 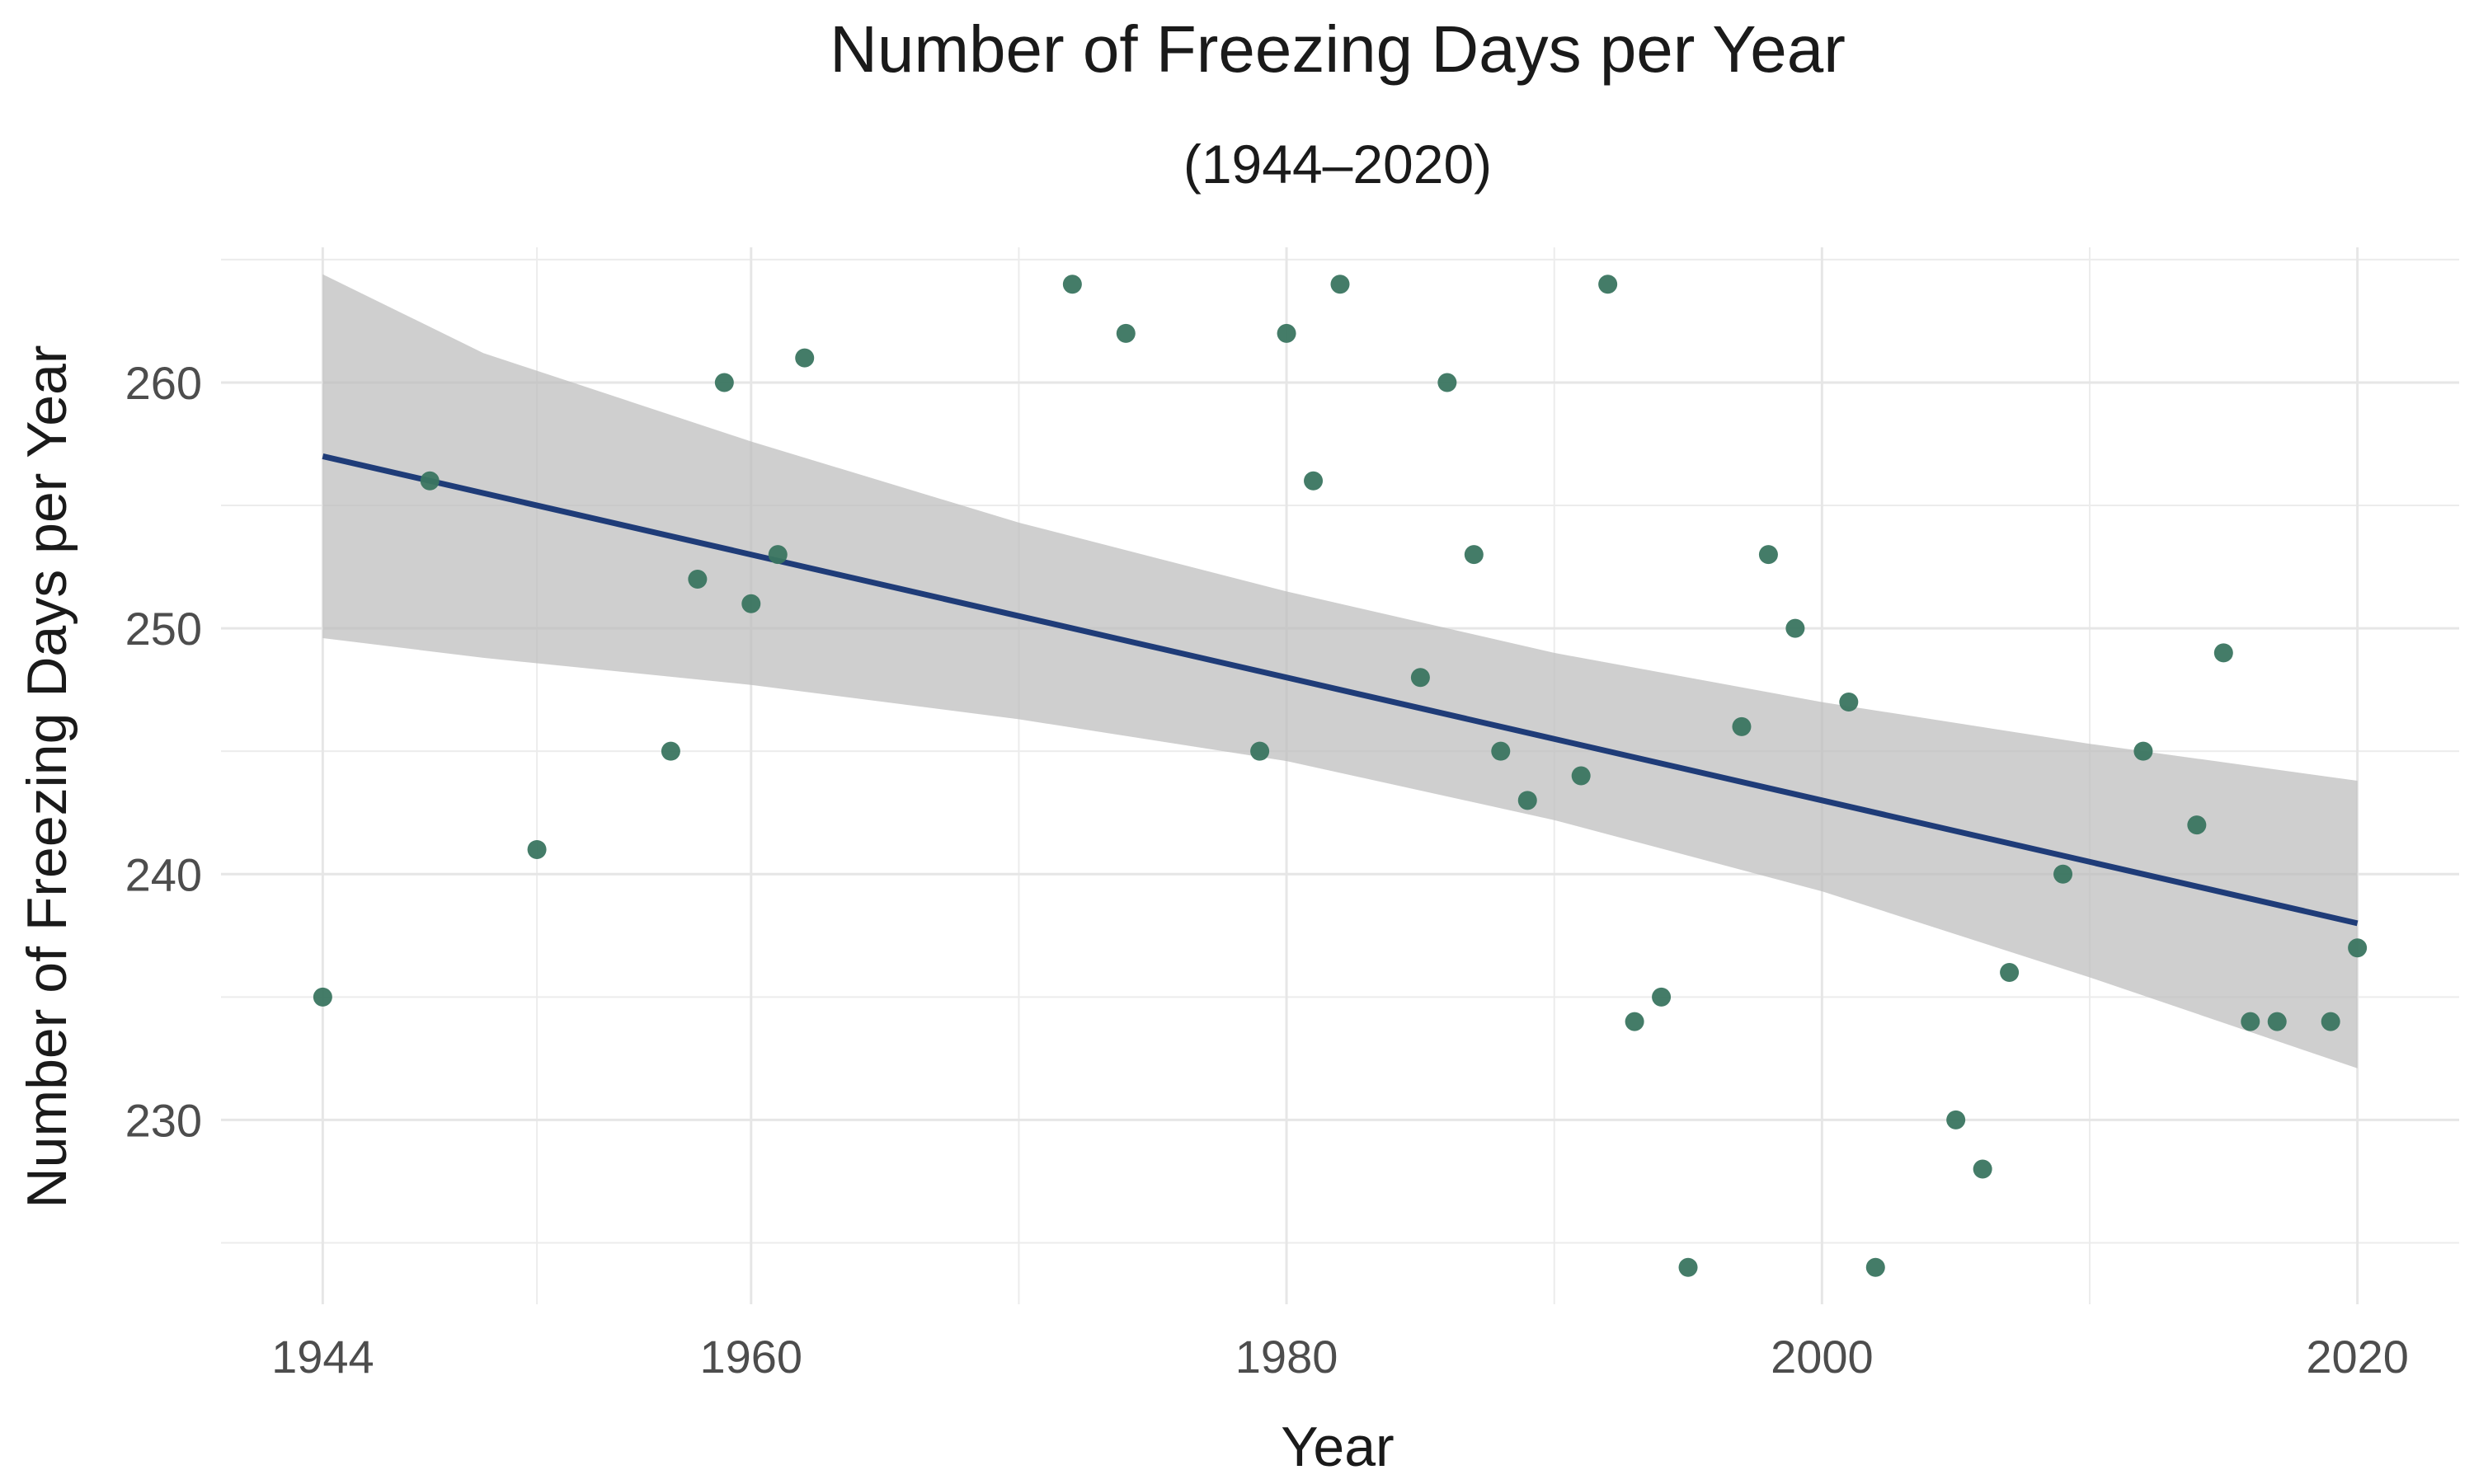 I want to click on y-tick-label: 260, so click(x=163, y=383).